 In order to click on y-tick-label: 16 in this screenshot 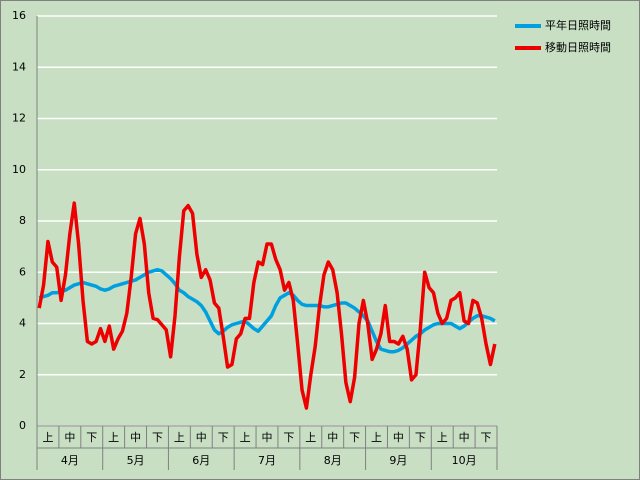, I will do `click(19, 15)`.